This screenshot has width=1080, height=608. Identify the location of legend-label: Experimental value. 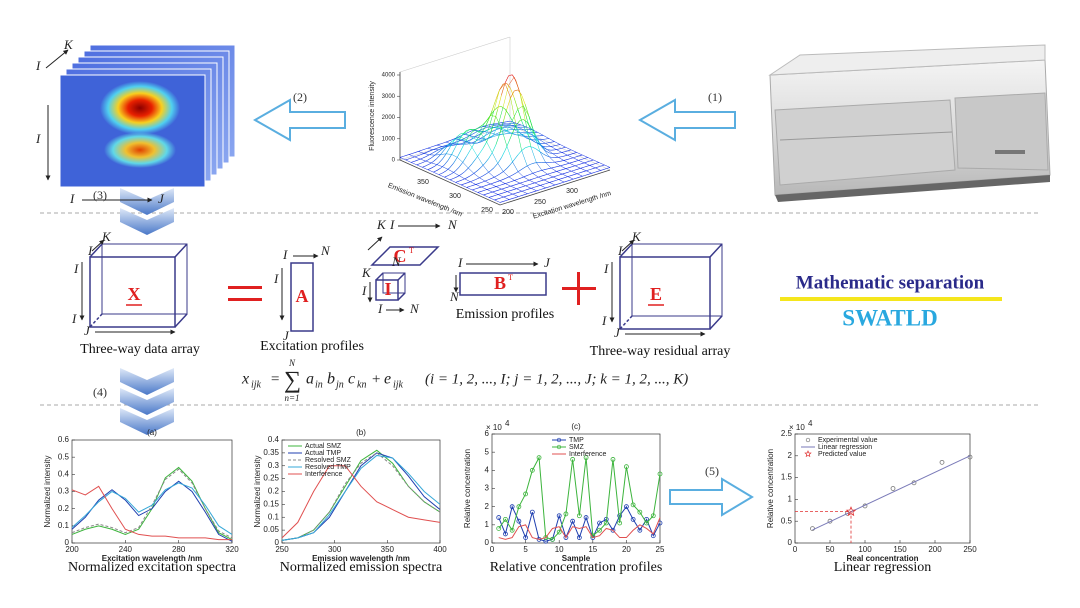
(848, 440).